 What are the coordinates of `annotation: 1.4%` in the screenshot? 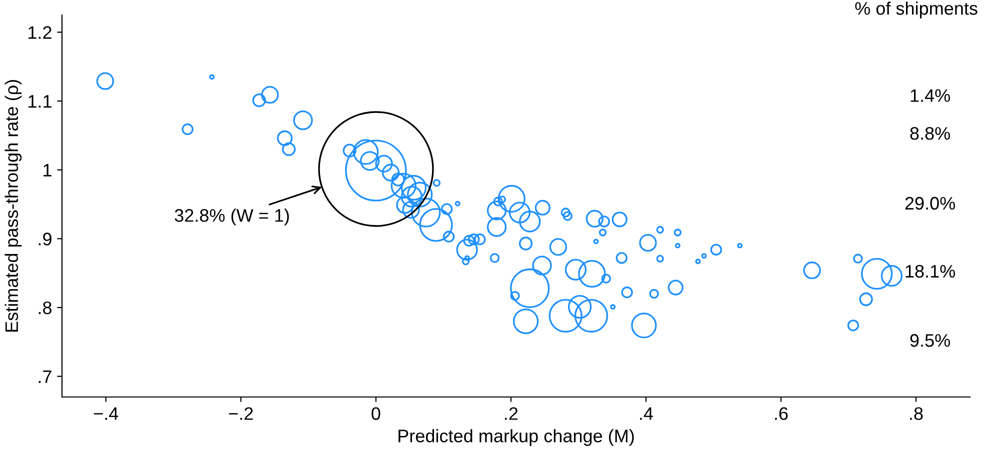 It's located at (930, 95).